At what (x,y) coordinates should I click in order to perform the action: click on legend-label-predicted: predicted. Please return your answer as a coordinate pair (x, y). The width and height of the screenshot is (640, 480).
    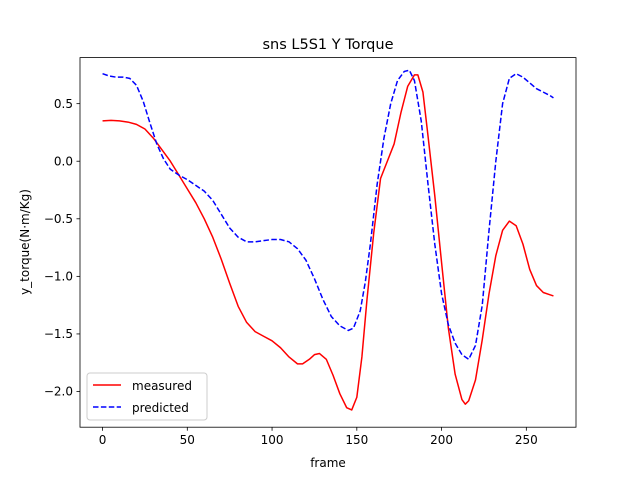
    Looking at the image, I should click on (160, 408).